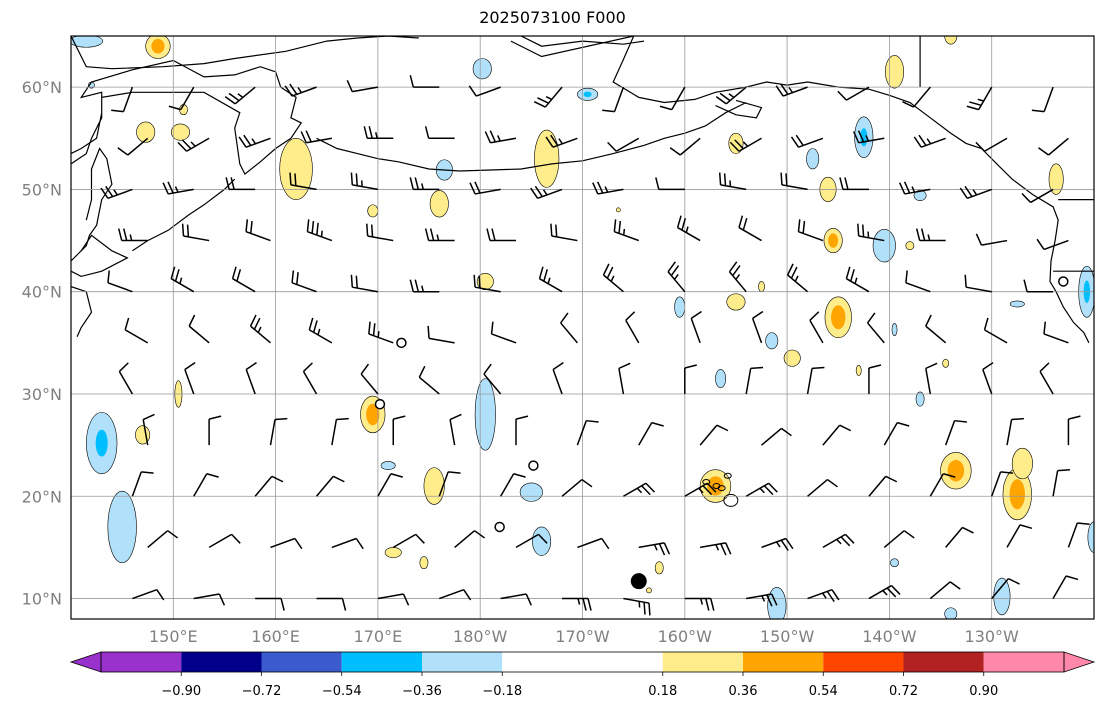 This screenshot has width=1105, height=712. I want to click on lon-label-7: 140°W, so click(889, 636).